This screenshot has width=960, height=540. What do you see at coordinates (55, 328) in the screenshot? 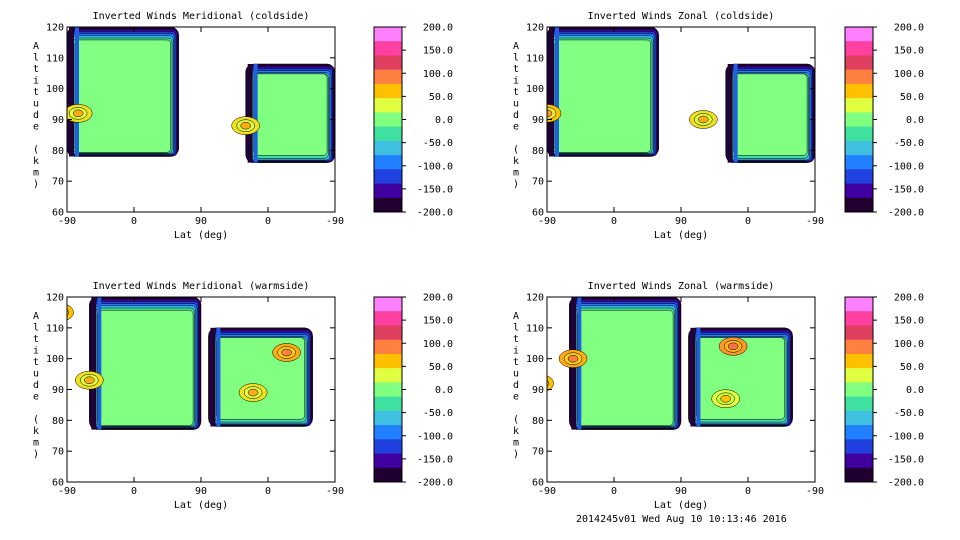
I see `y-tick-label: 110` at bounding box center [55, 328].